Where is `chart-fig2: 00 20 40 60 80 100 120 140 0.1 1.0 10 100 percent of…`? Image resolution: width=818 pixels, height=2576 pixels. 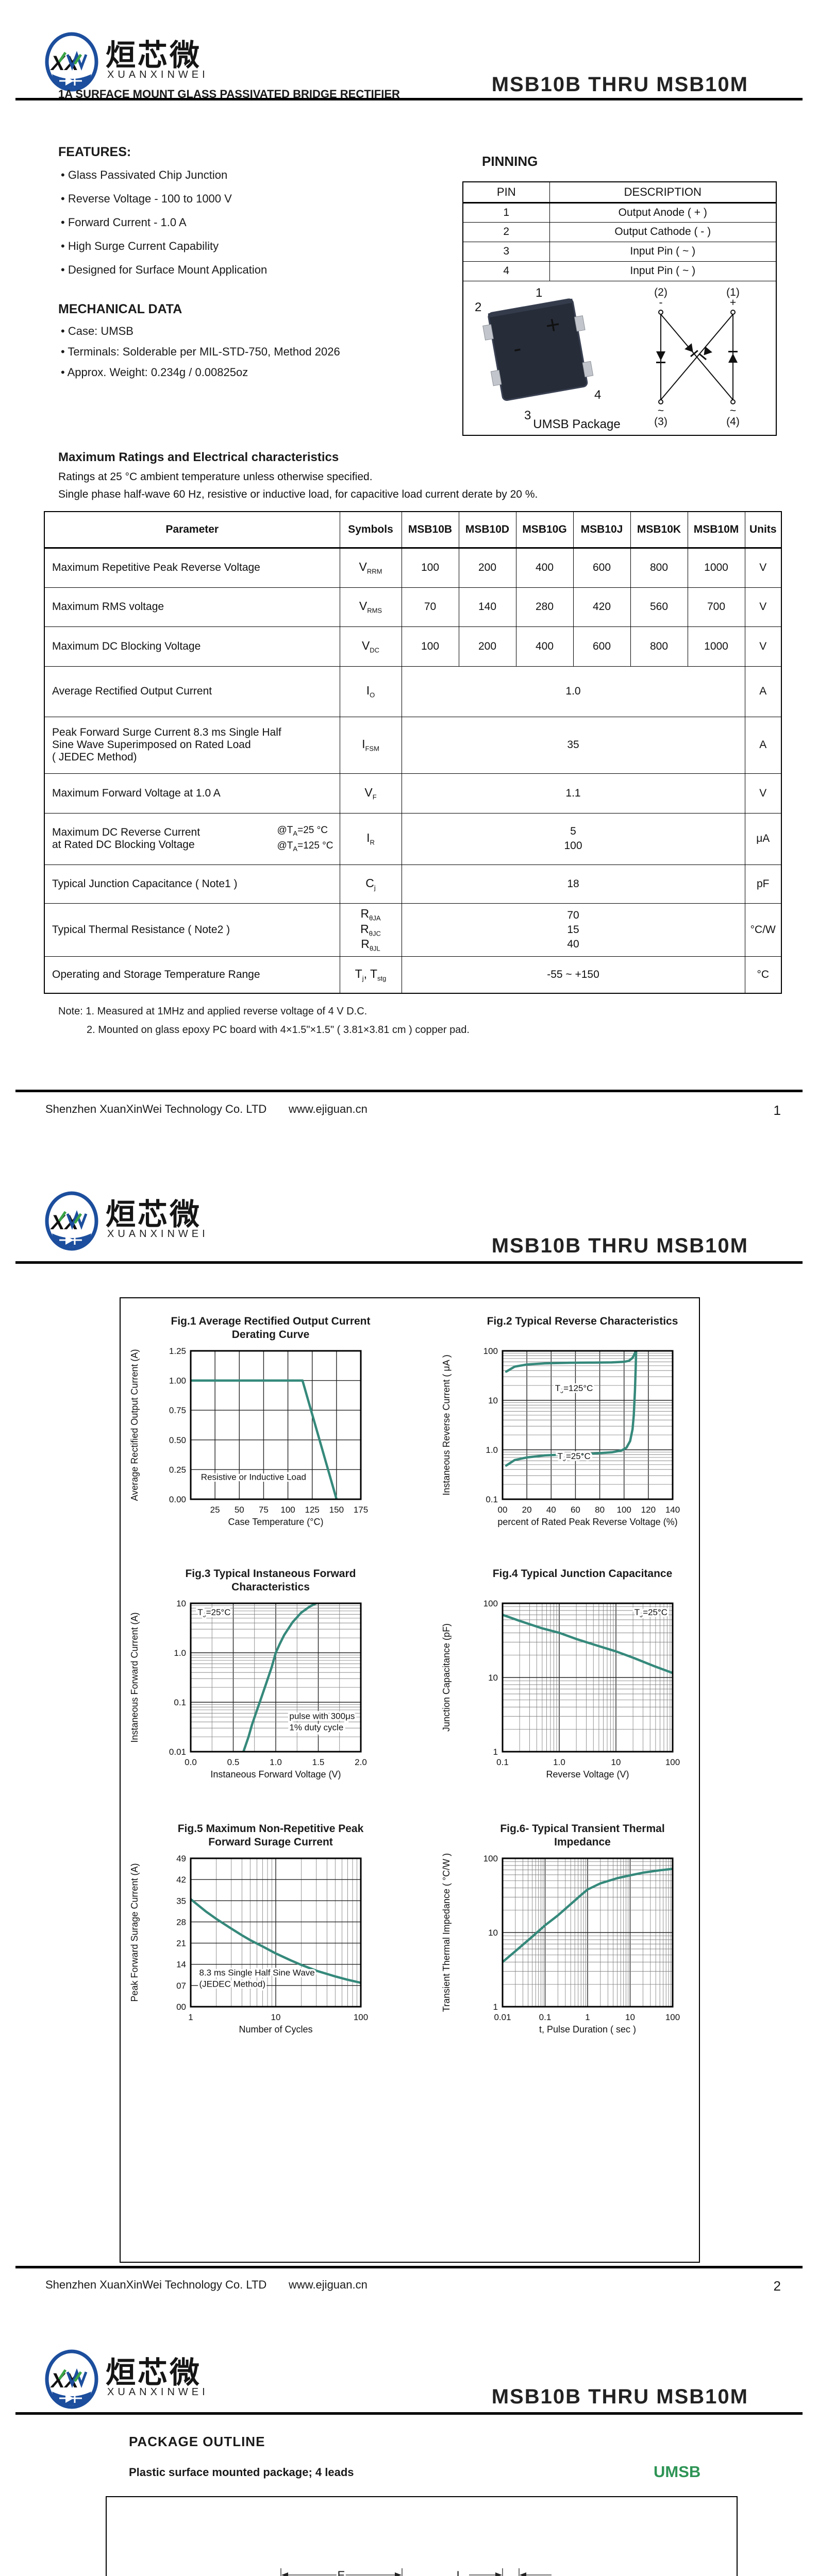 chart-fig2: 00 20 40 60 80 100 120 140 0.1 1.0 10 100 percent of… is located at coordinates (560, 1436).